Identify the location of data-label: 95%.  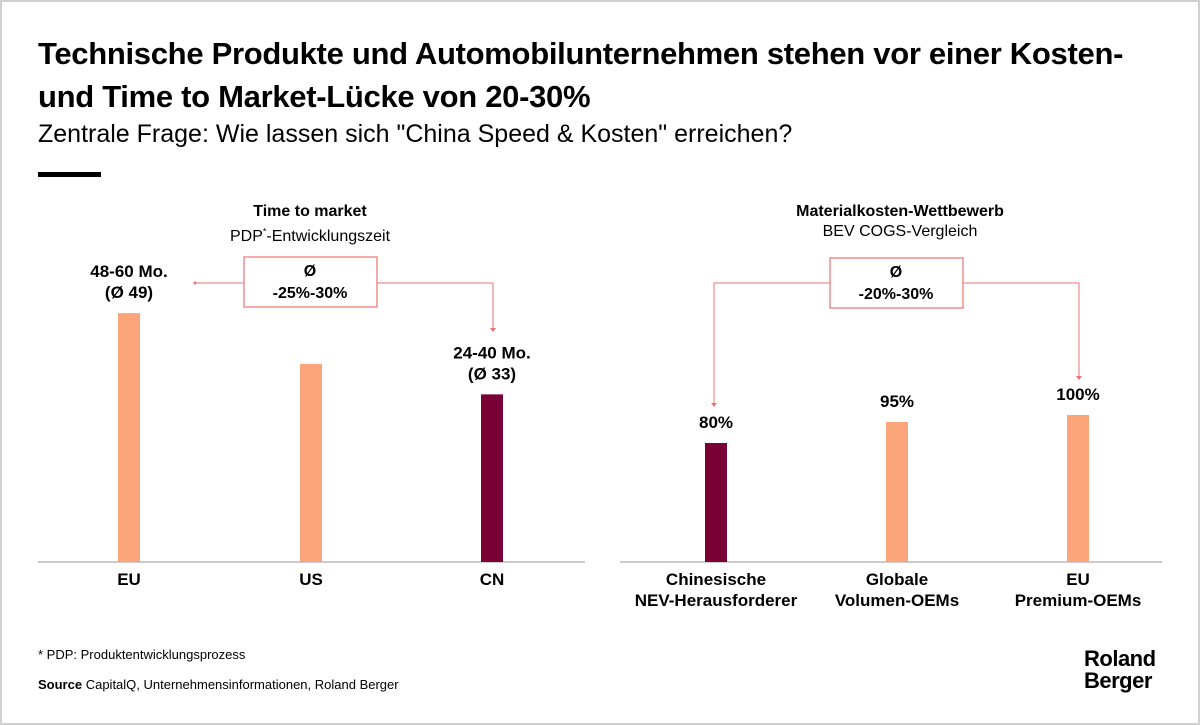
(897, 401).